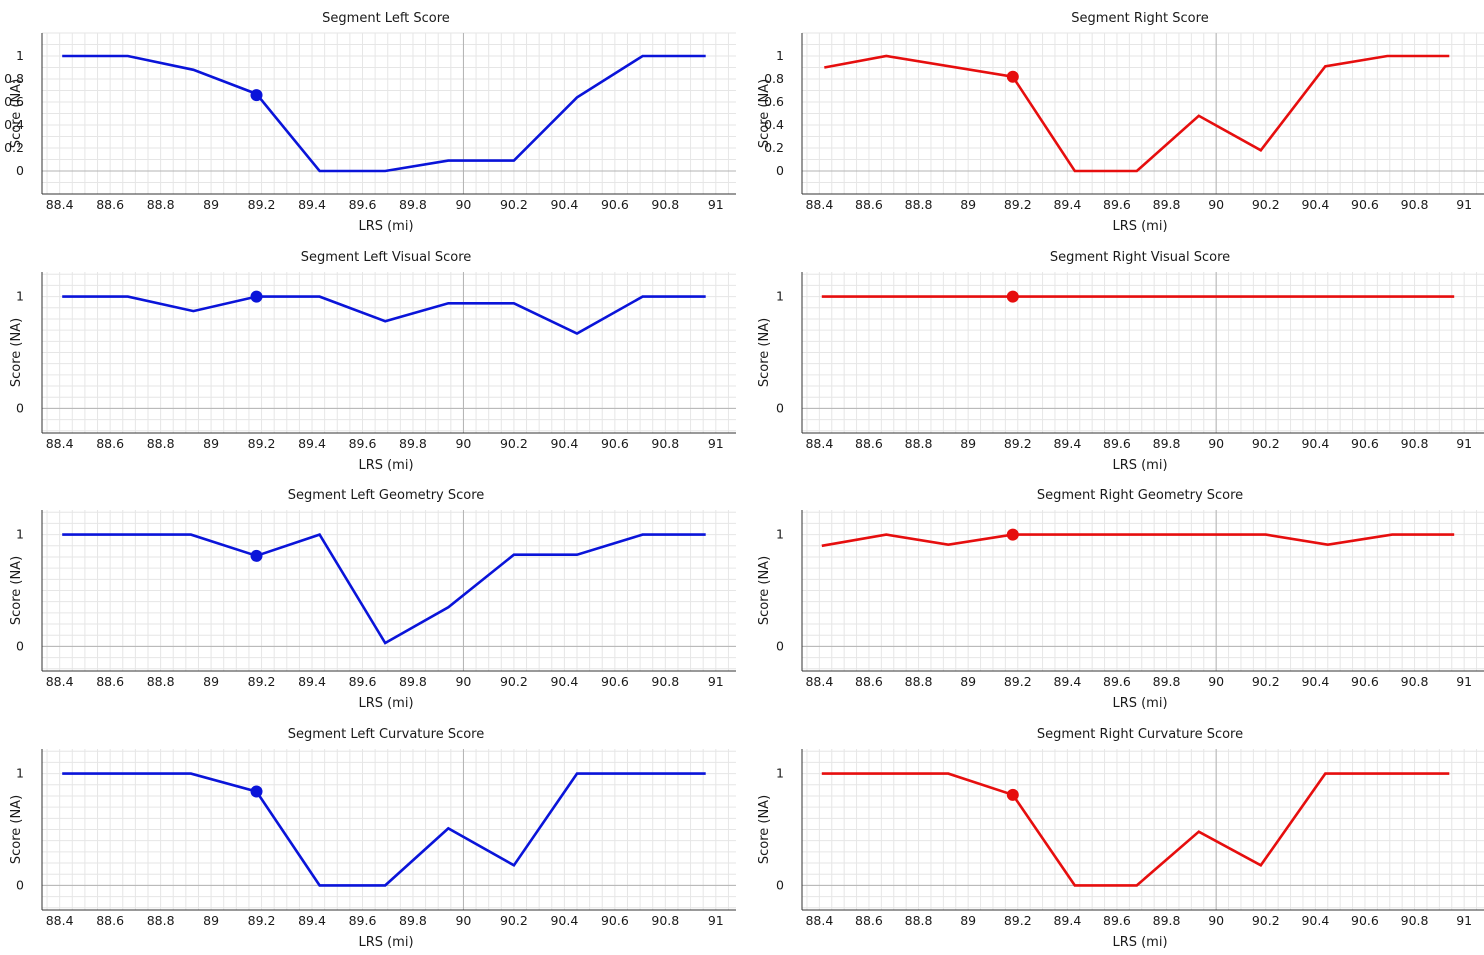 The image size is (1484, 955). What do you see at coordinates (386, 495) in the screenshot?
I see `chart-title: Segment Left Geometry Score` at bounding box center [386, 495].